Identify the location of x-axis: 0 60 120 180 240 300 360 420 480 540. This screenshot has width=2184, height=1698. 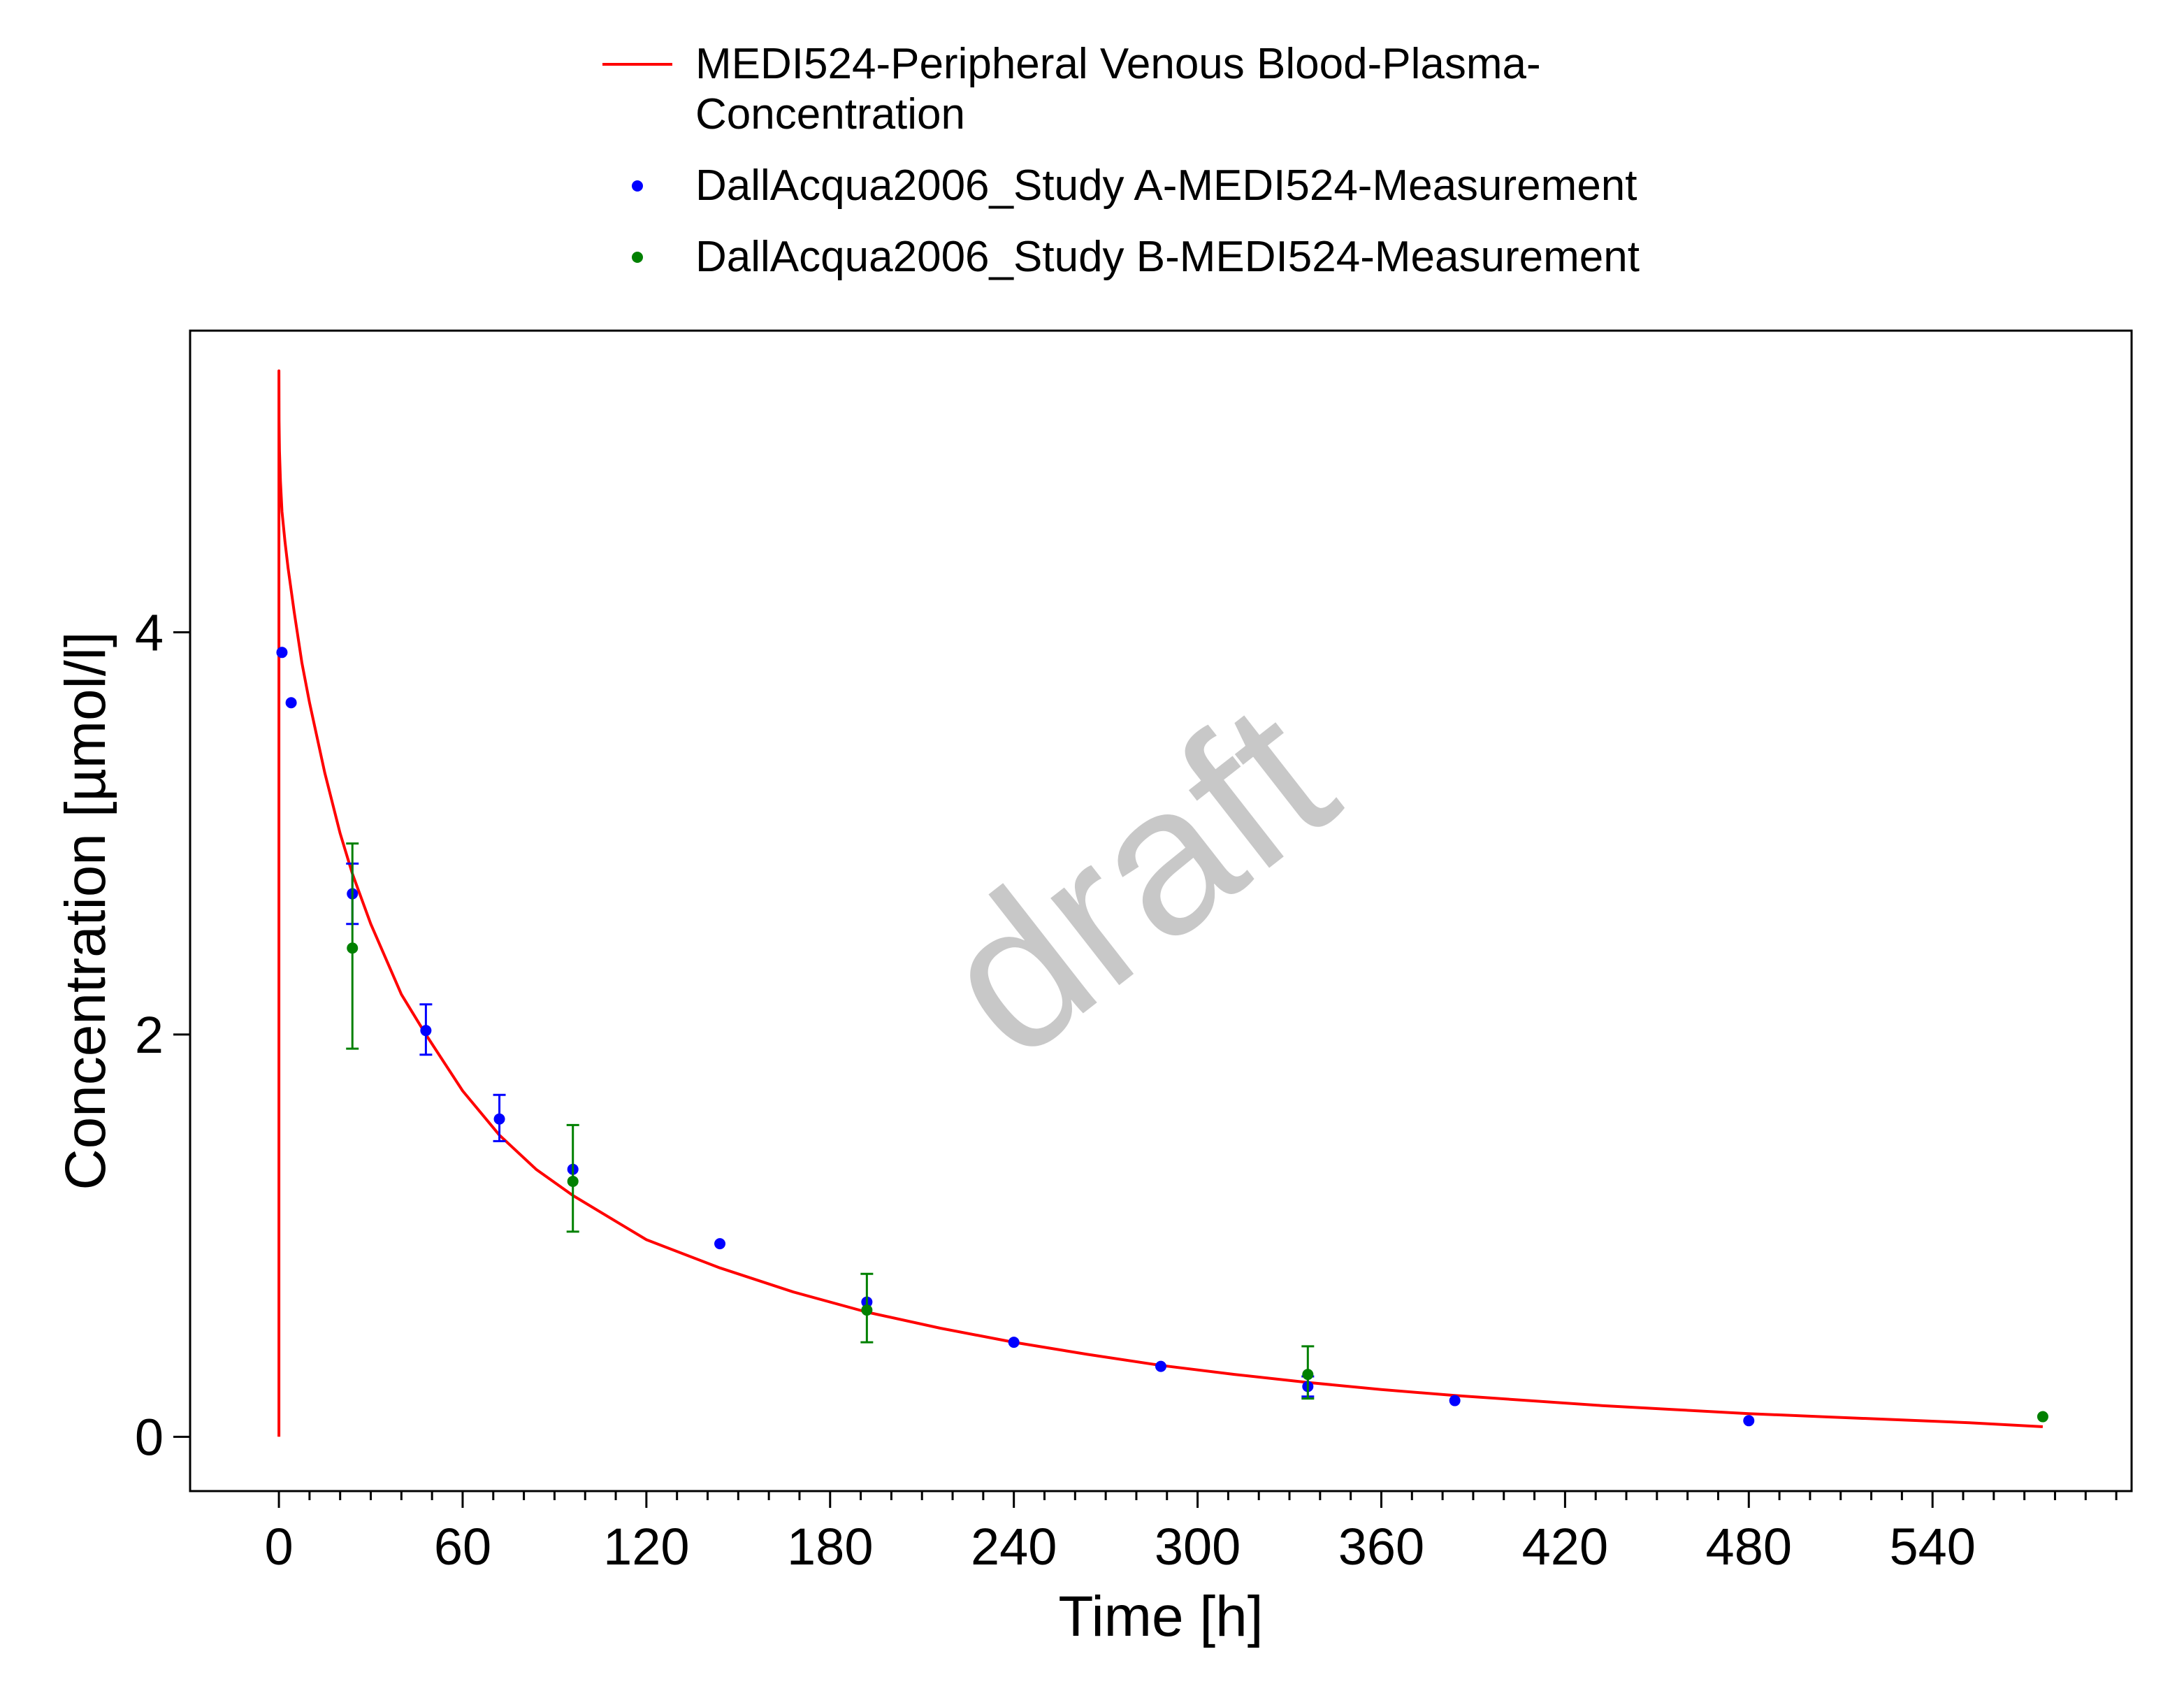
(1191, 1533).